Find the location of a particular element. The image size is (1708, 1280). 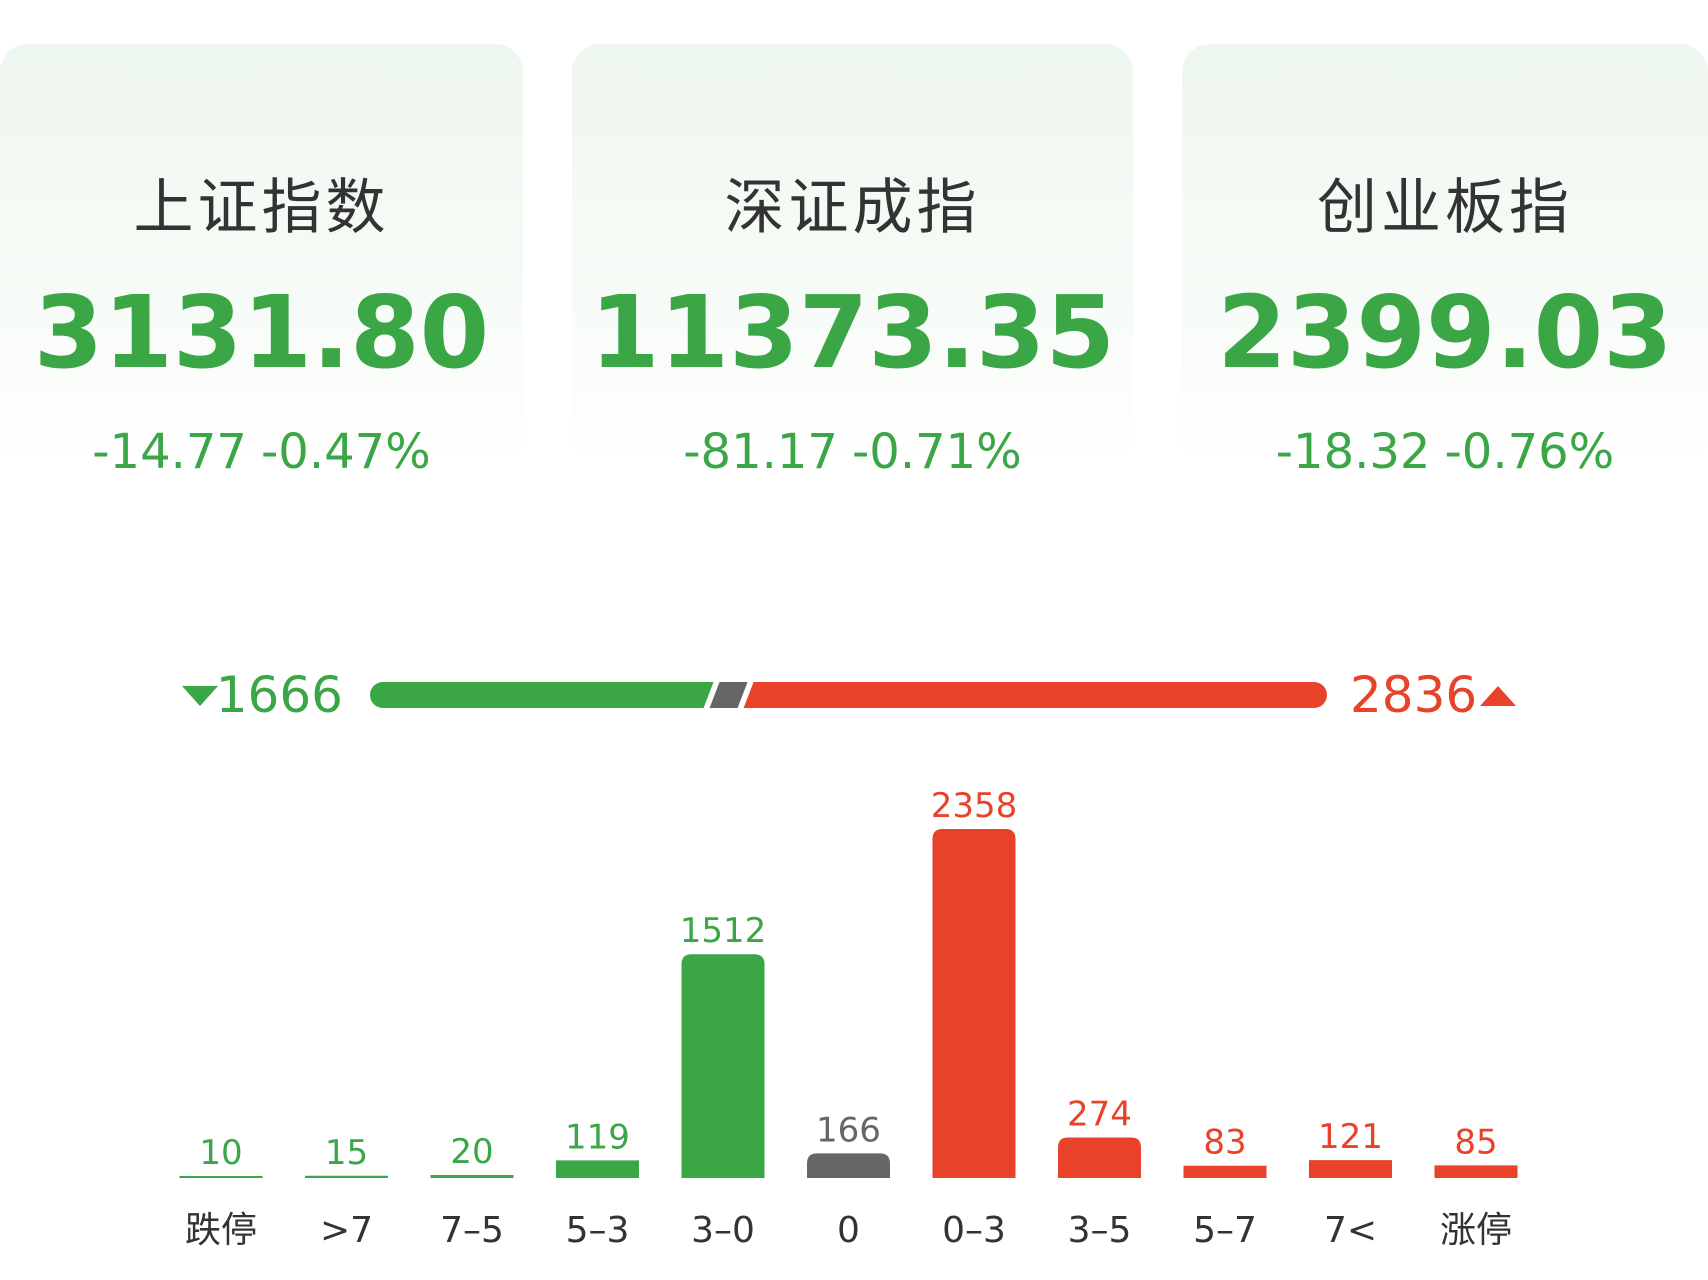

category-label: 7< is located at coordinates (1350, 1230).